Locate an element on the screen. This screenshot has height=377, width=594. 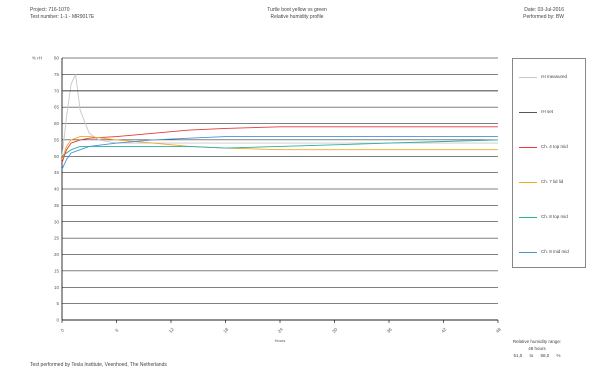
y-tick-label: 35 is located at coordinates (57, 205).